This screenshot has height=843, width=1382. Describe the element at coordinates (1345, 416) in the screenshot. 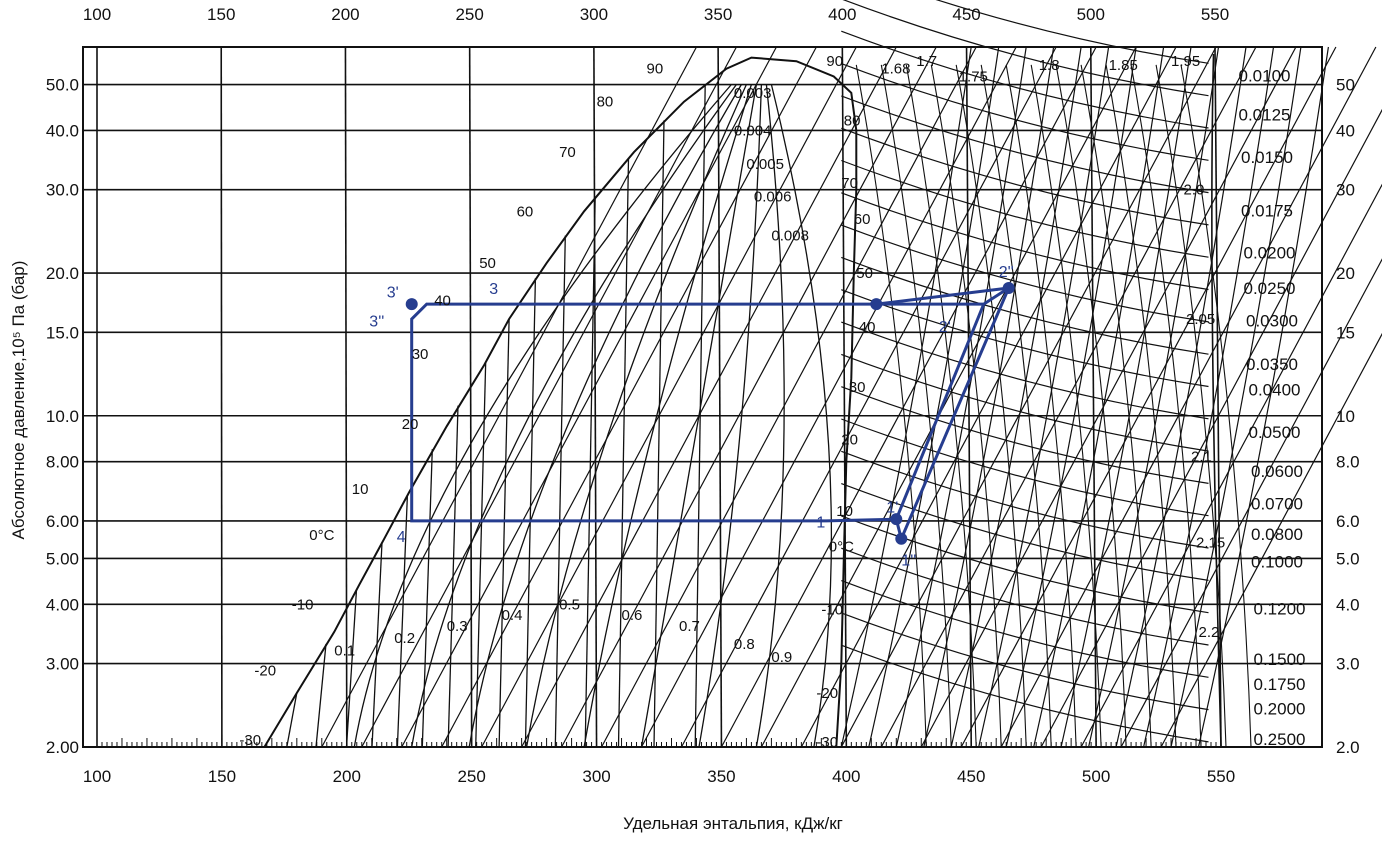

I see `y-tick-label-right: 10` at that location.